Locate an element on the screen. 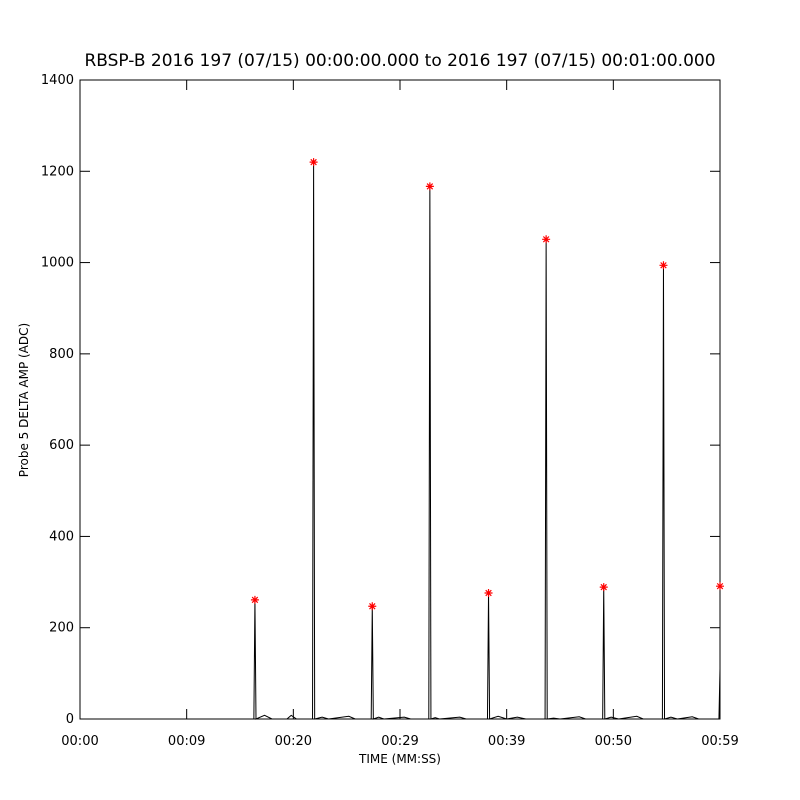  x-tick-label: 00:29 is located at coordinates (399, 741).